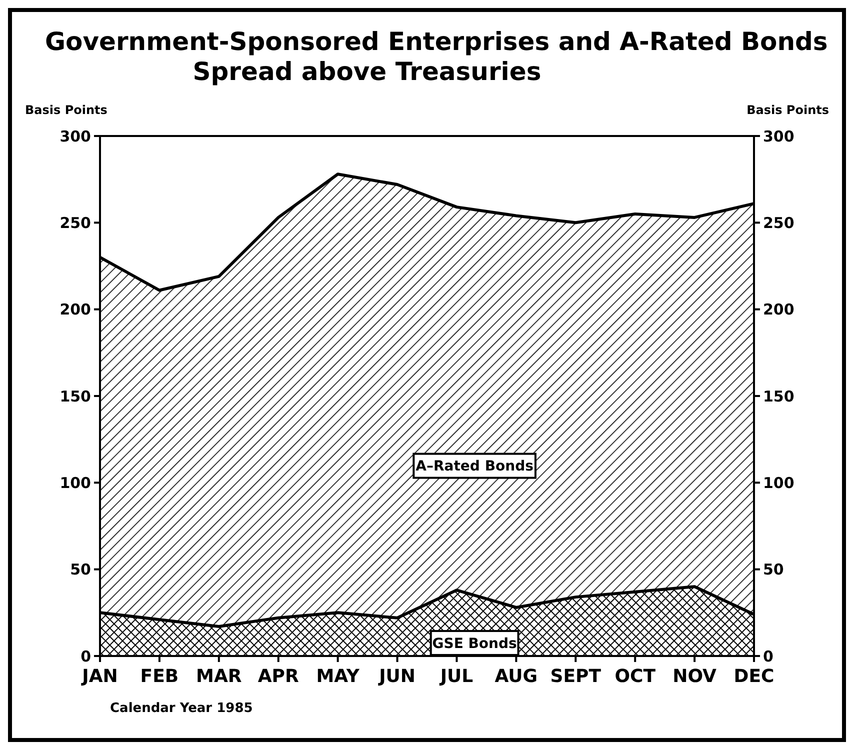 Image resolution: width=854 pixels, height=750 pixels. Describe the element at coordinates (576, 676) in the screenshot. I see `x-tick-label: SEPT` at that location.